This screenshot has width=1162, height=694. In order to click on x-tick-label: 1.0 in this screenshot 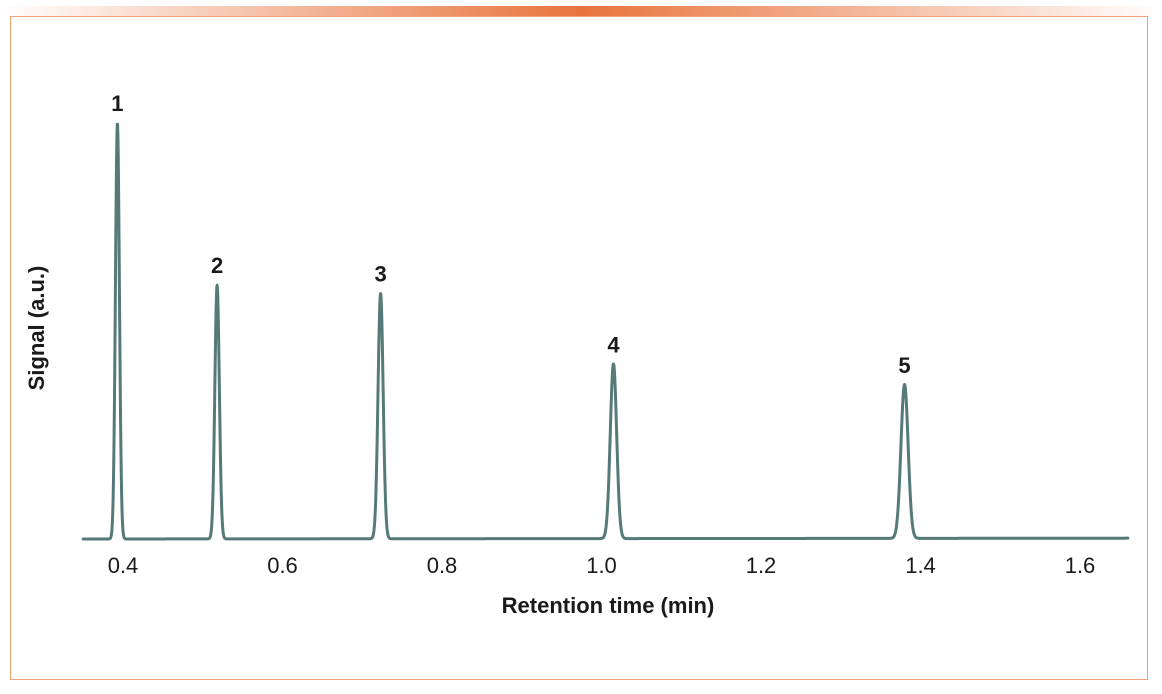, I will do `click(601, 565)`.